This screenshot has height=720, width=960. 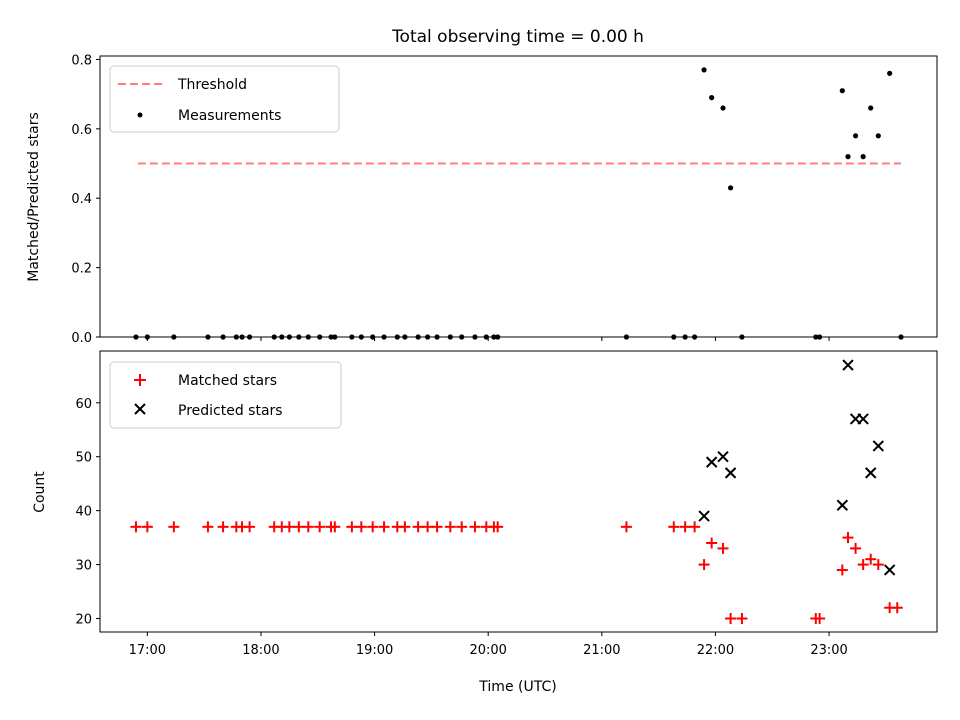 I want to click on bottom-y-axis-label: Count, so click(x=40, y=492).